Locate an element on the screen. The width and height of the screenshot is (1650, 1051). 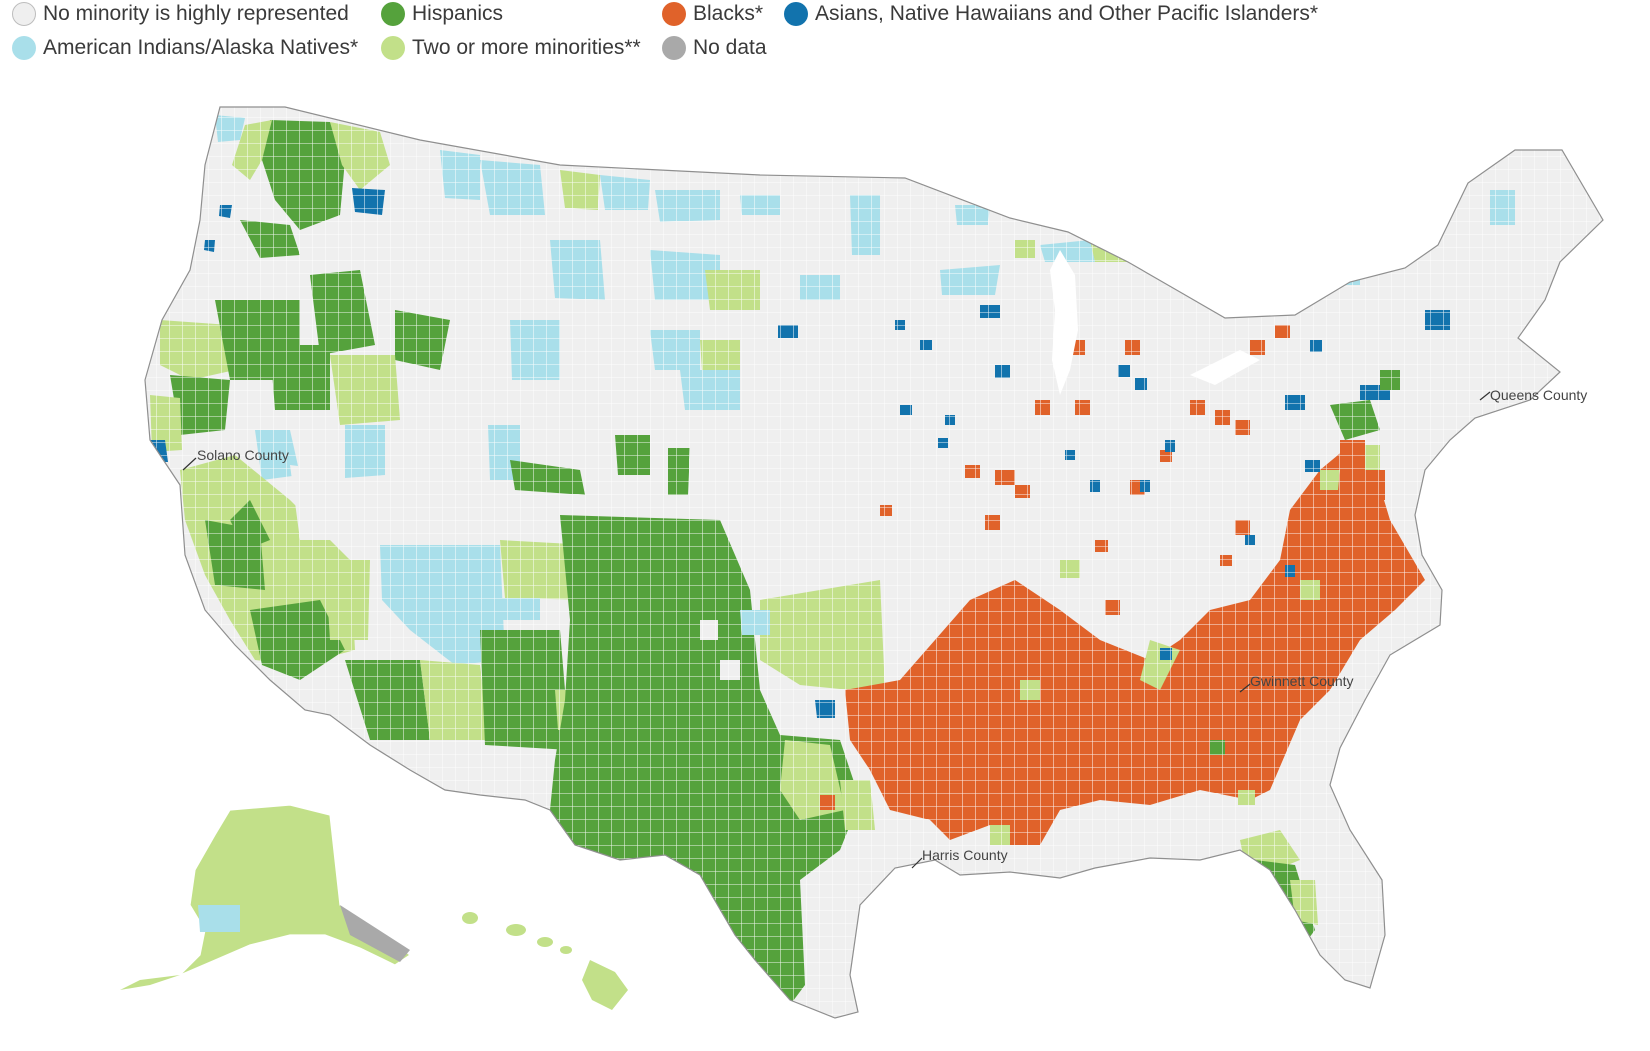
legend-swatch-asian is located at coordinates (796, 14).